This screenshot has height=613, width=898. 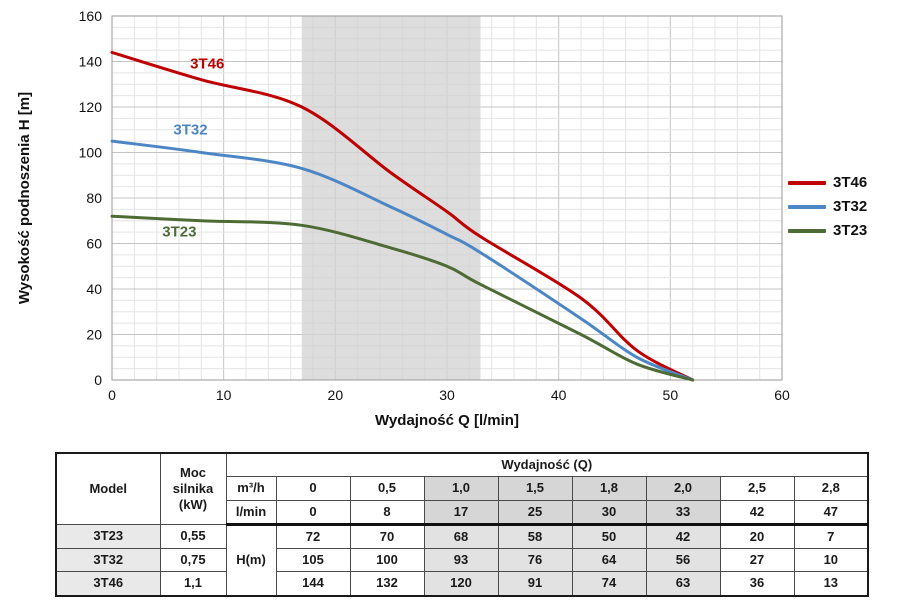 I want to click on y-tick-labels: 0 20 40 60 80 100 120 140 160, so click(x=91, y=198).